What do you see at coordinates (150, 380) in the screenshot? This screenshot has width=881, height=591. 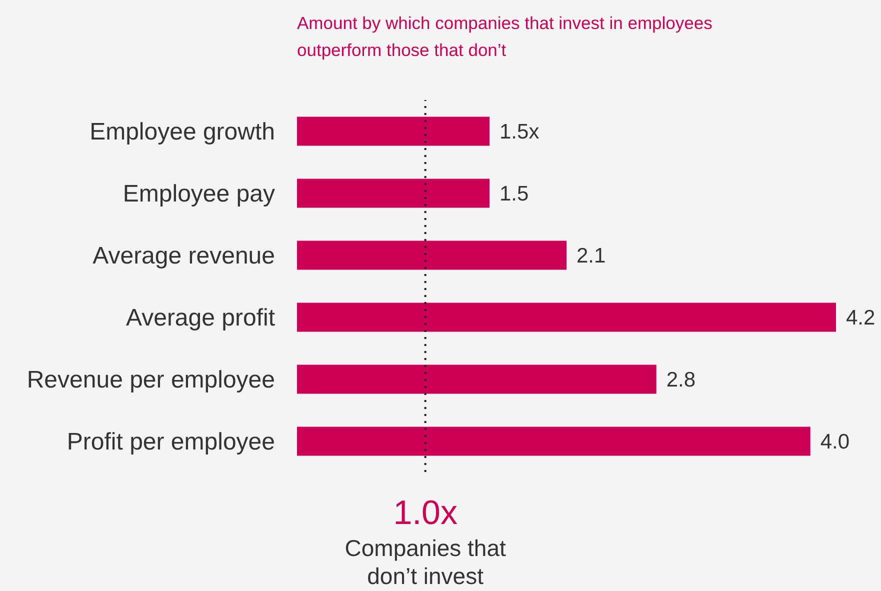 I see `y-tick-label: Revenue per employee` at bounding box center [150, 380].